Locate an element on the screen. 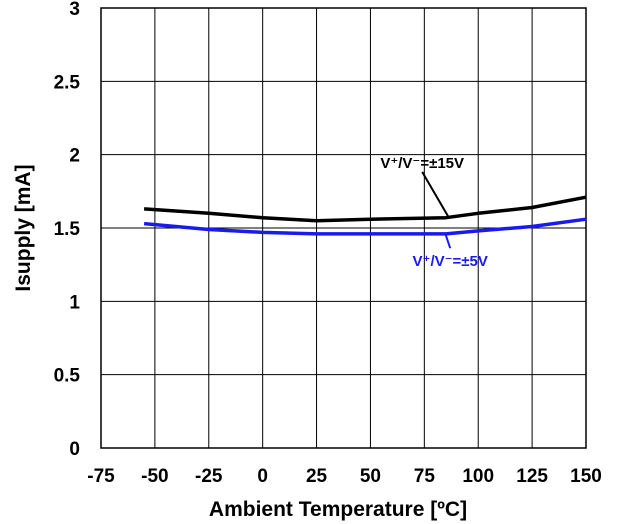  x-tick-label: 50 is located at coordinates (370, 476).